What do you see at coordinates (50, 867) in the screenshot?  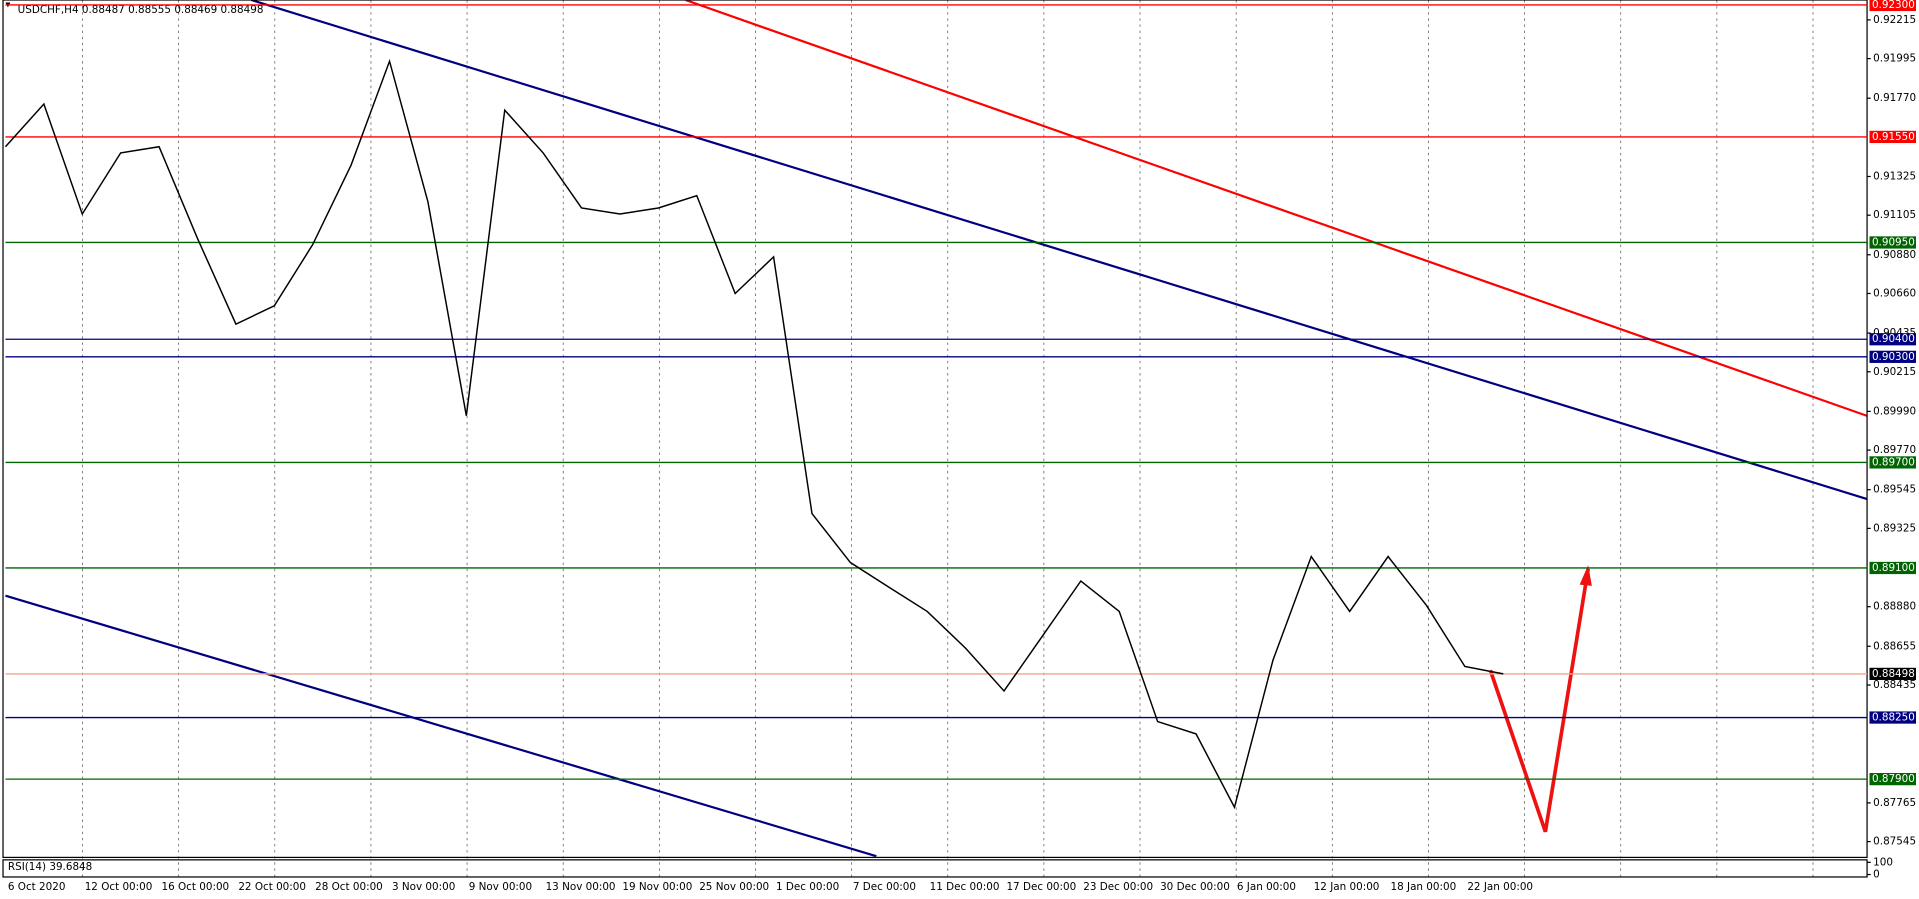 I see `indicator-label: RSI(14) 39.6848` at bounding box center [50, 867].